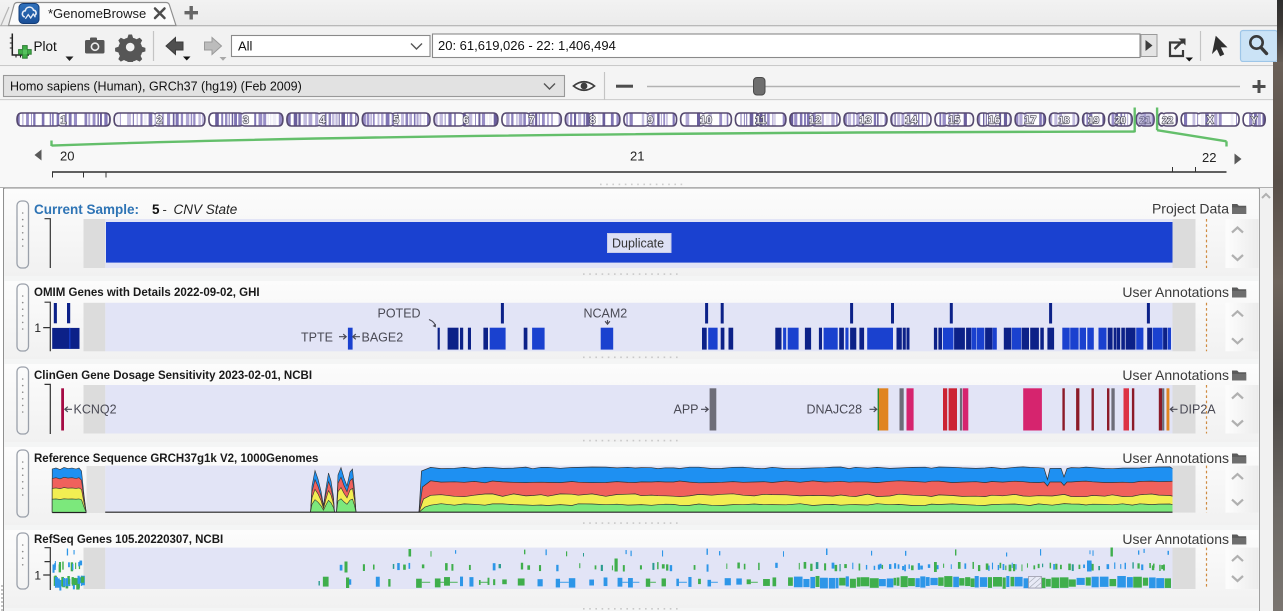  Describe the element at coordinates (994, 121) in the screenshot. I see `svg-text: 16` at that location.